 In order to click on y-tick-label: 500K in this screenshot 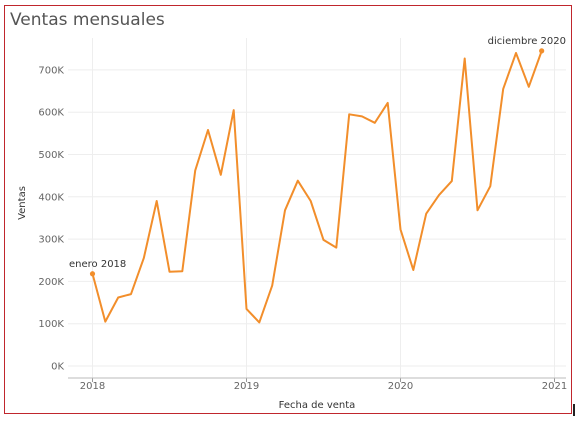, I will do `click(51, 155)`.